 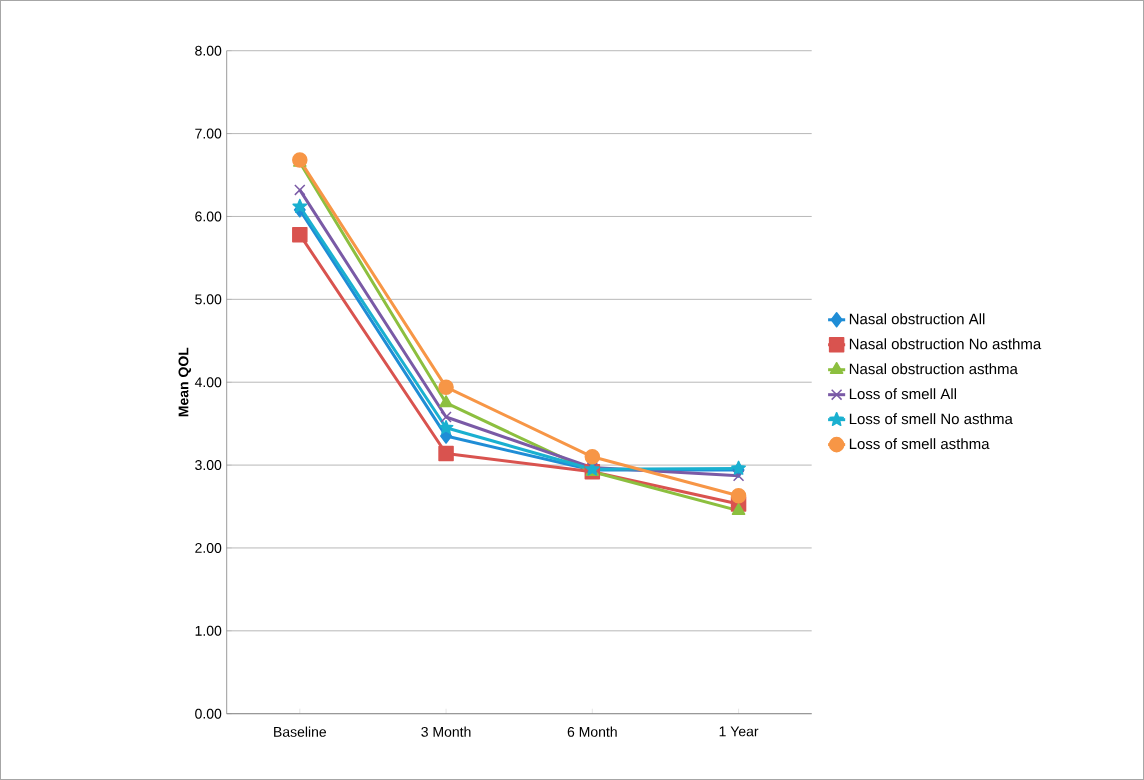 What do you see at coordinates (208, 465) in the screenshot?
I see `y-tick-label: 3.00` at bounding box center [208, 465].